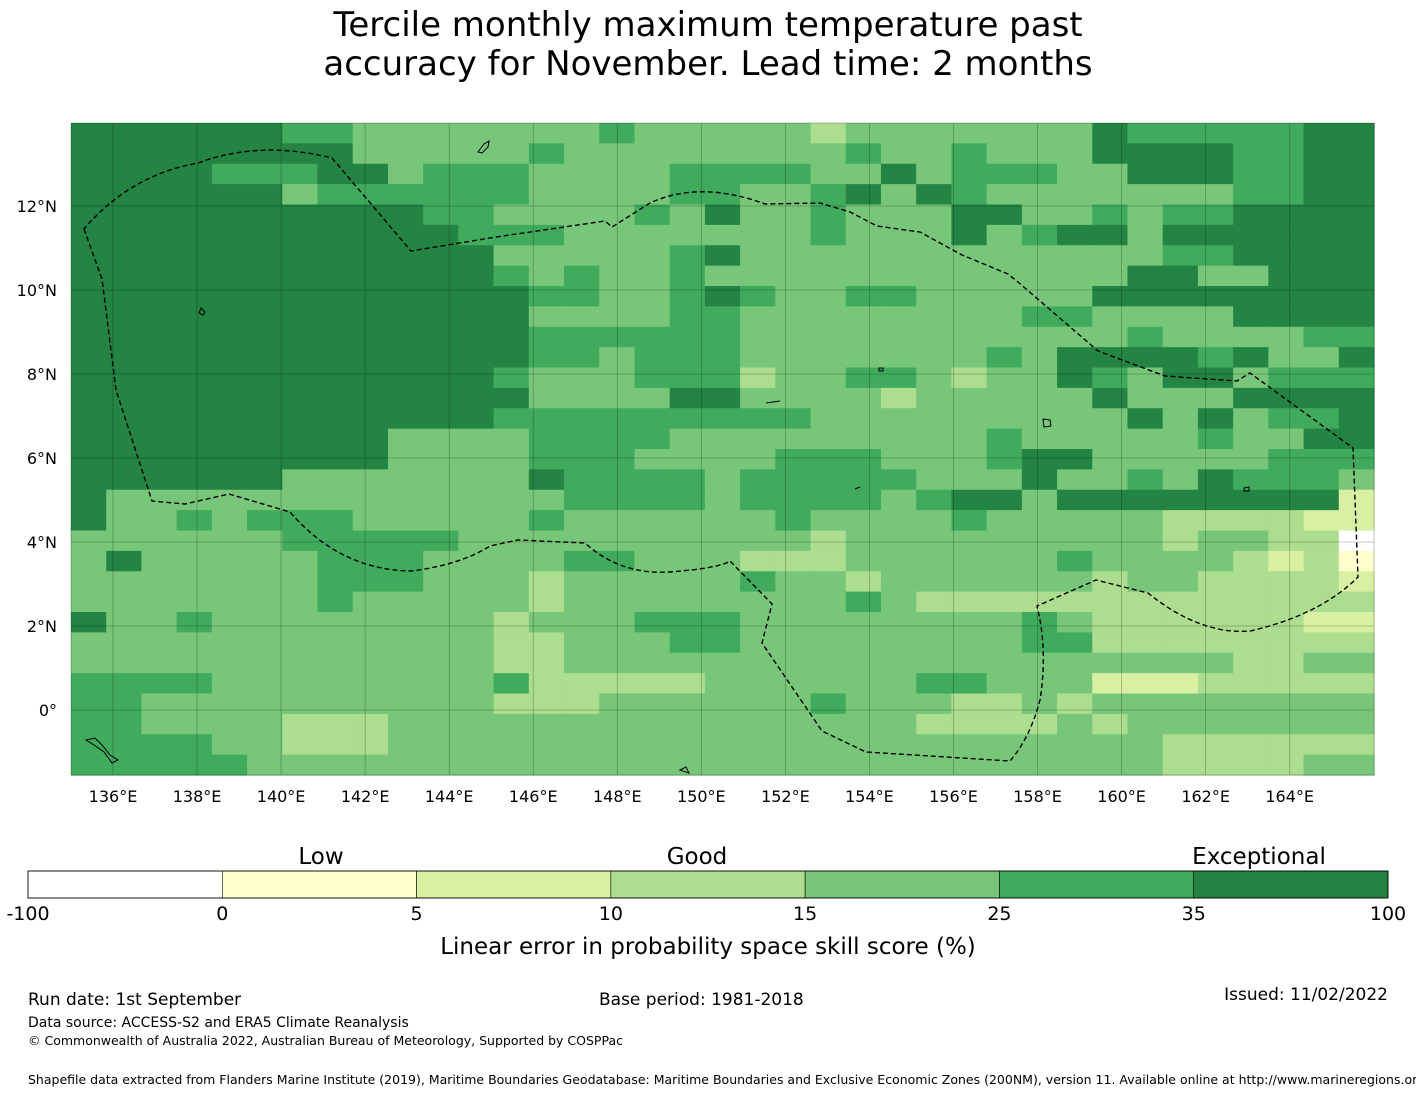 This screenshot has width=1416, height=1095. What do you see at coordinates (42, 542) in the screenshot?
I see `lat-tick-label: 4°N` at bounding box center [42, 542].